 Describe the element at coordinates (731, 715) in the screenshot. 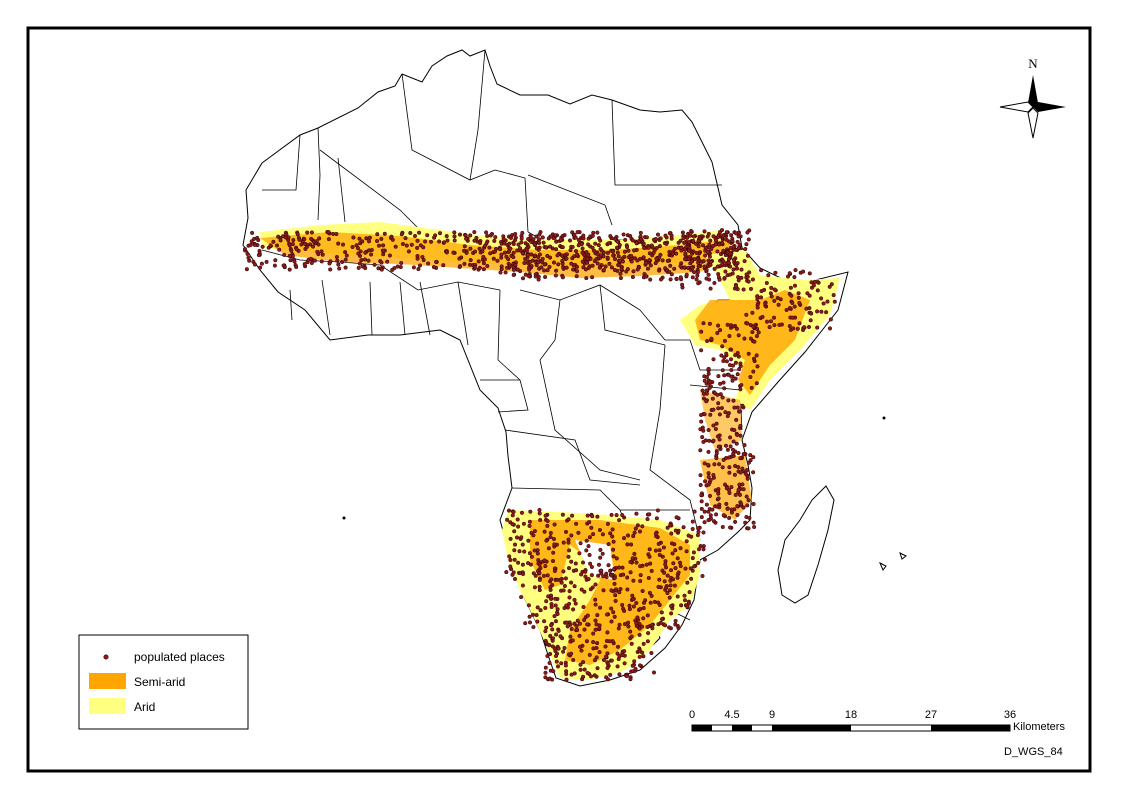

I see `scale-tick-label: 4.5` at that location.